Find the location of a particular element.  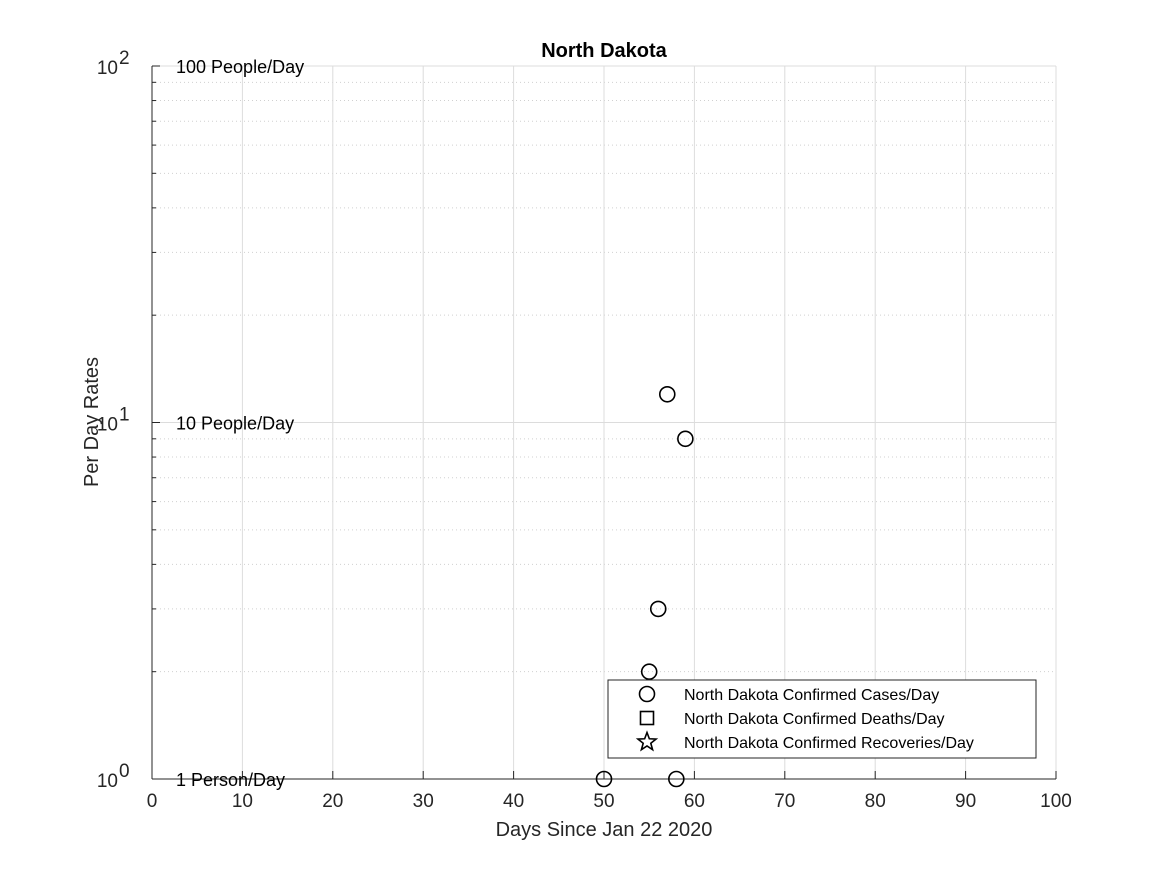

legend-box is located at coordinates (822, 719).